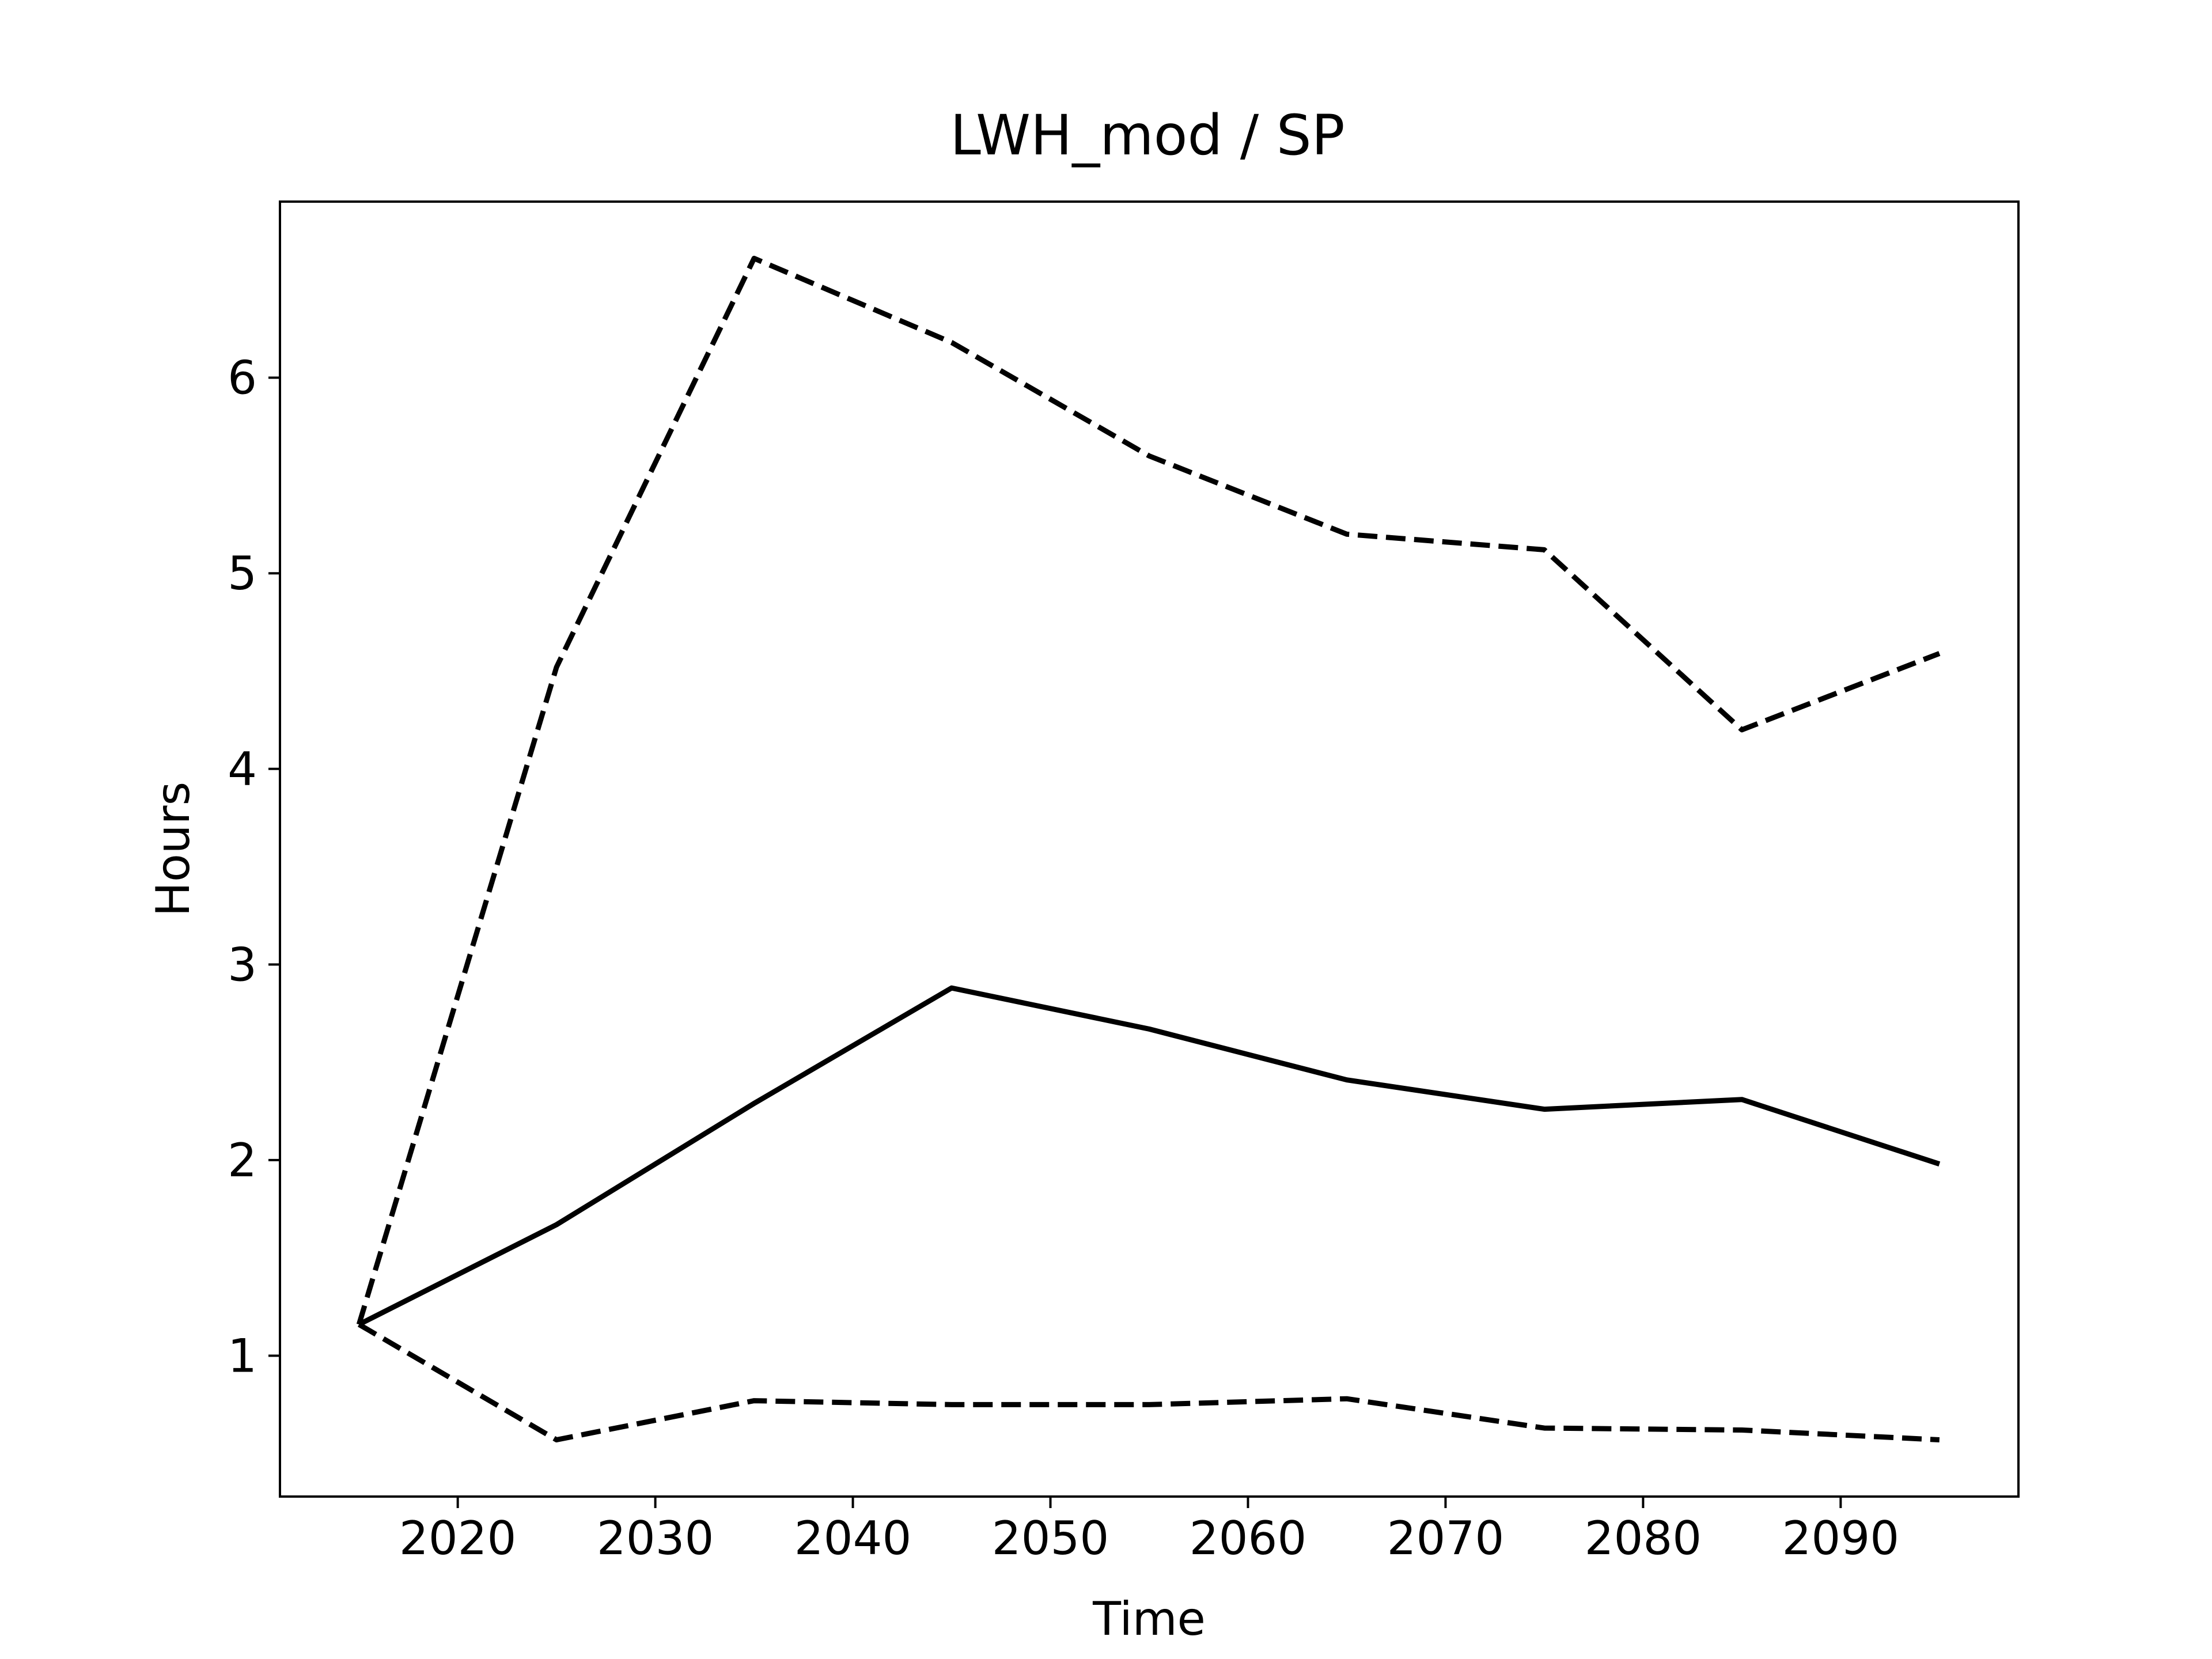 The image size is (2212, 1659). Describe the element at coordinates (242, 1356) in the screenshot. I see `y-tick-label: 1` at that location.